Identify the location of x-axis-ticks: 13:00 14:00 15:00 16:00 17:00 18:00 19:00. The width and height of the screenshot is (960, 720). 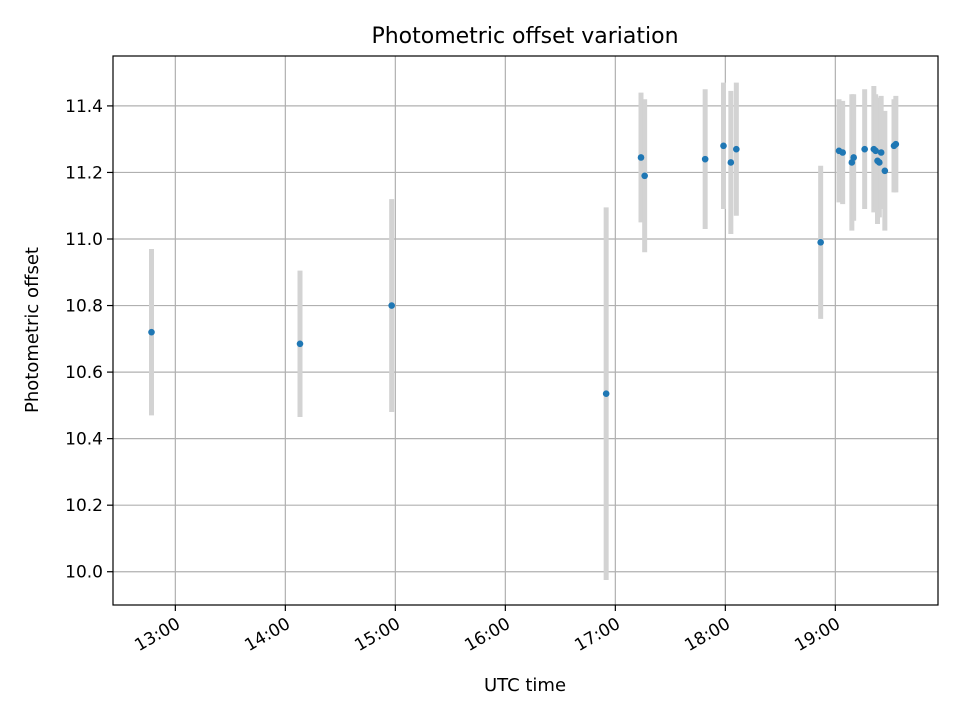
(487, 630).